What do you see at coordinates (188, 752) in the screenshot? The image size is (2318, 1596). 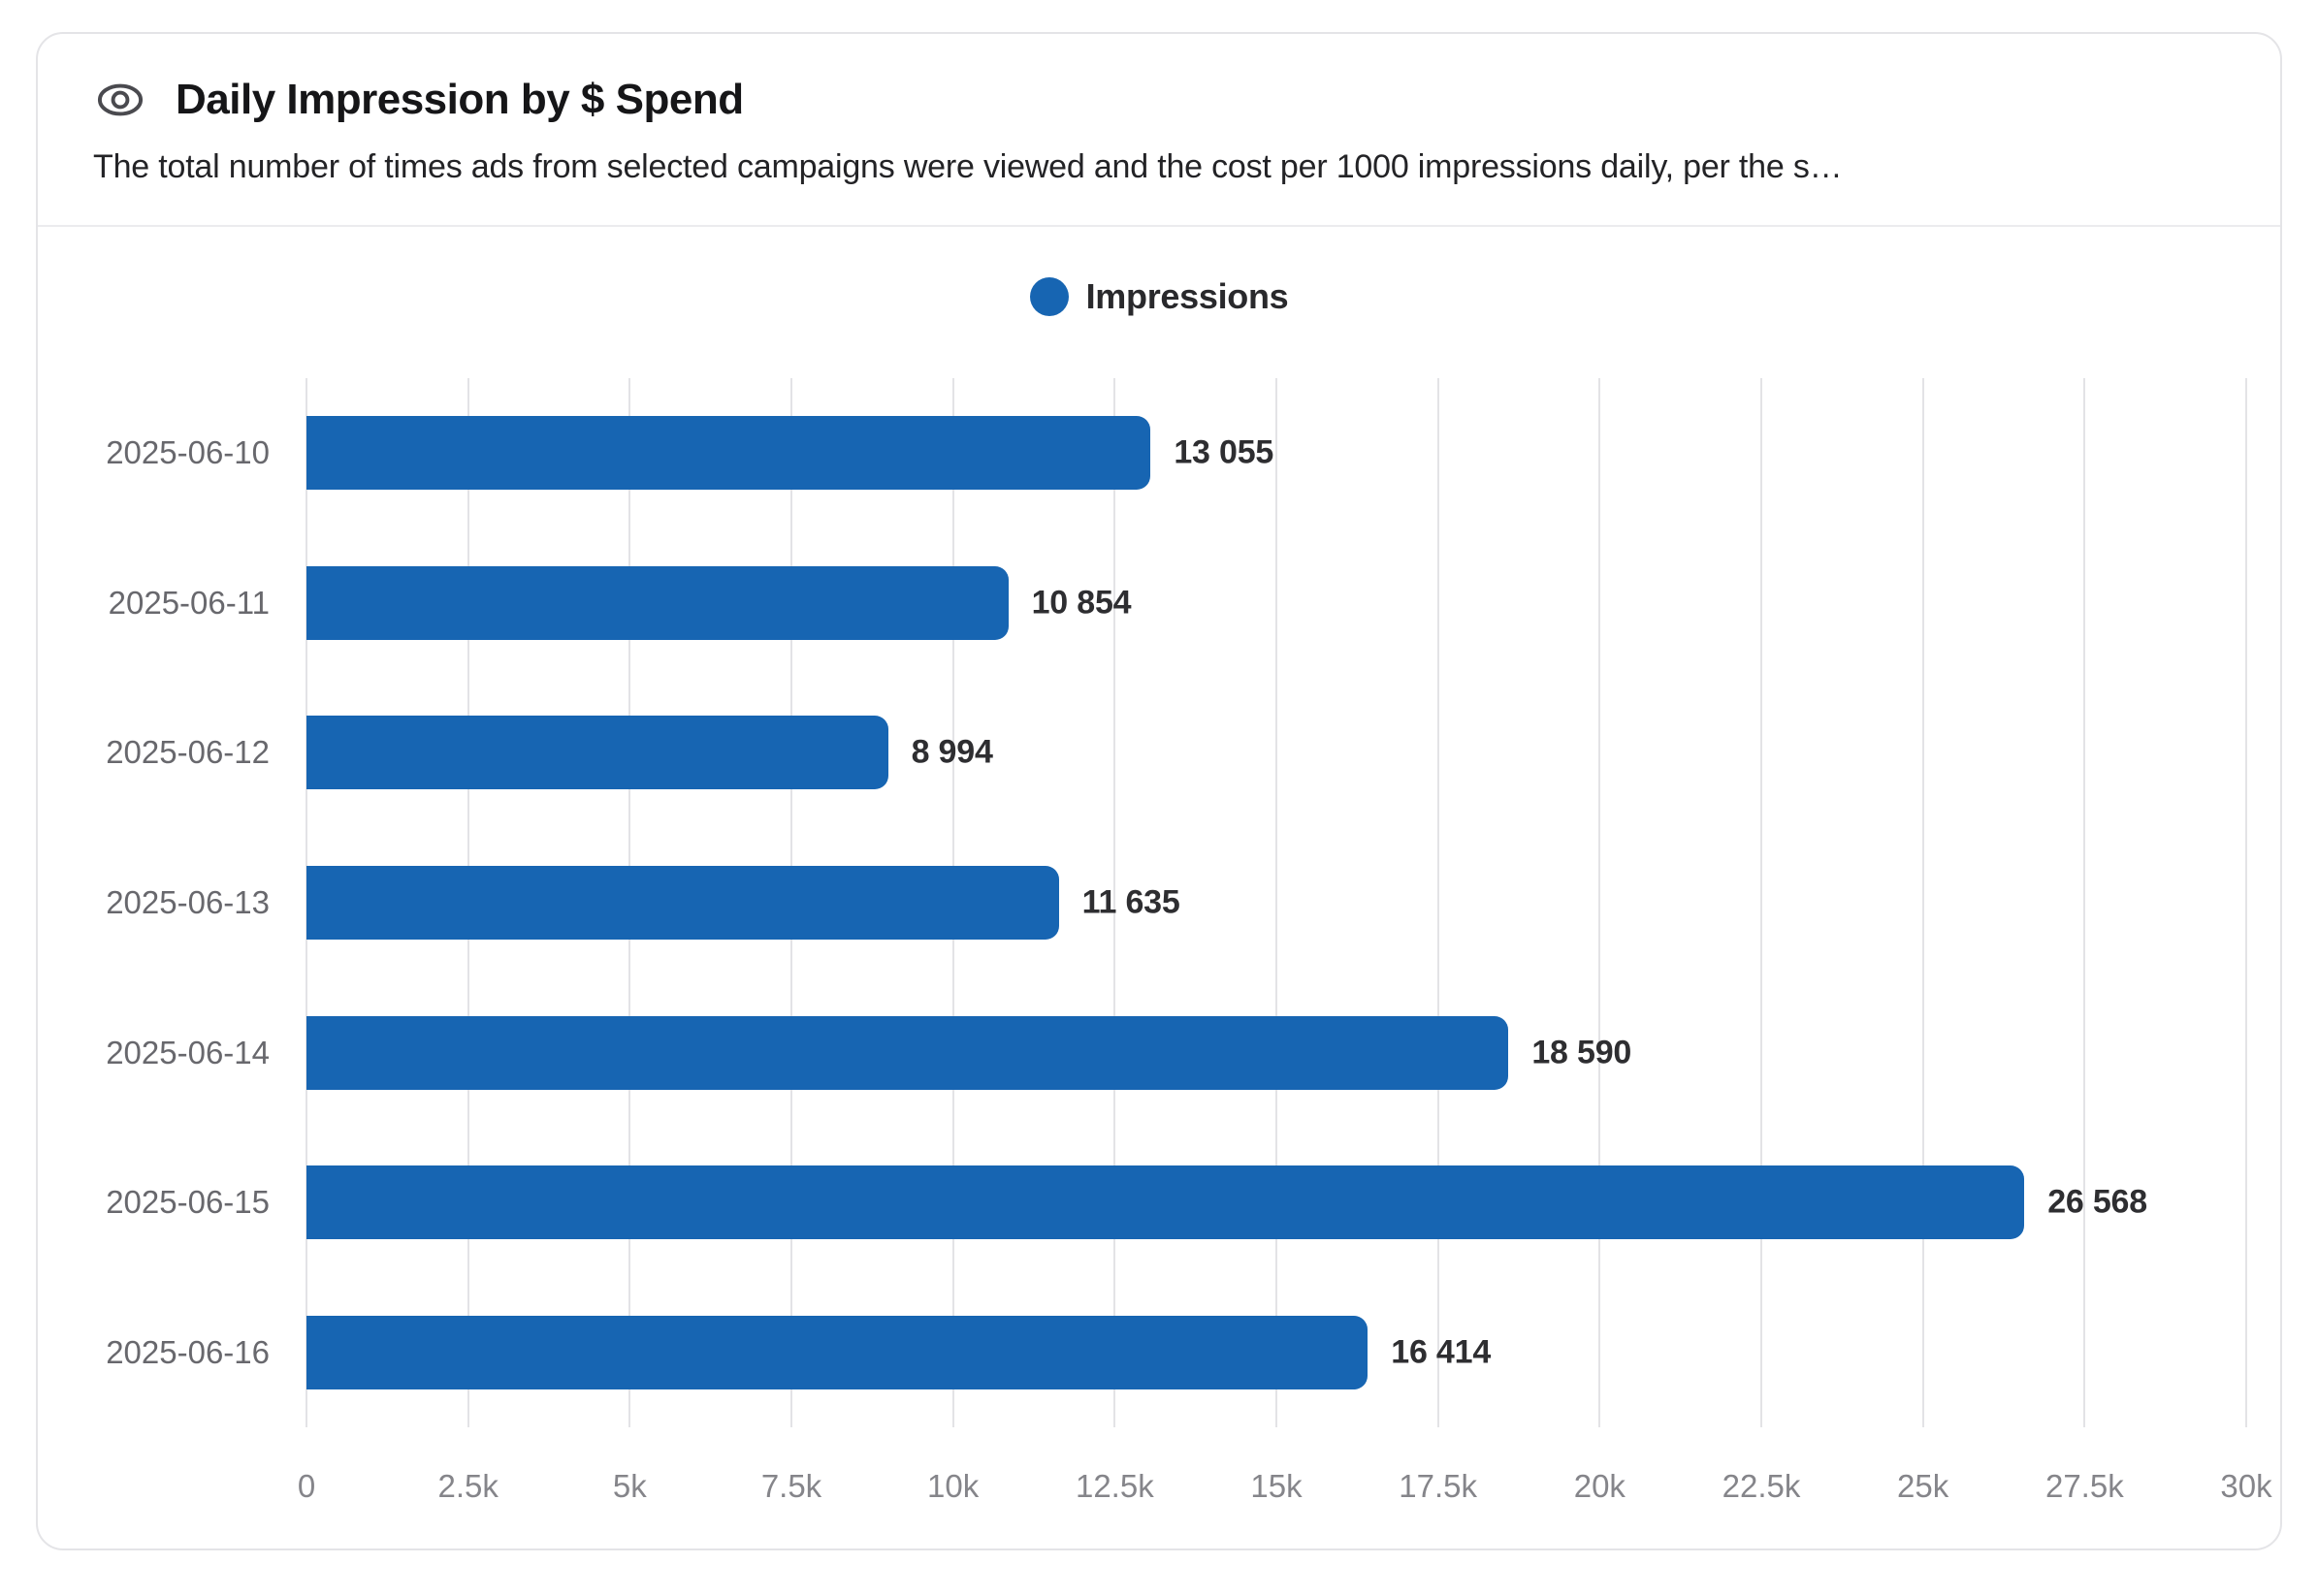 I see `category-label: 2025-06-12` at bounding box center [188, 752].